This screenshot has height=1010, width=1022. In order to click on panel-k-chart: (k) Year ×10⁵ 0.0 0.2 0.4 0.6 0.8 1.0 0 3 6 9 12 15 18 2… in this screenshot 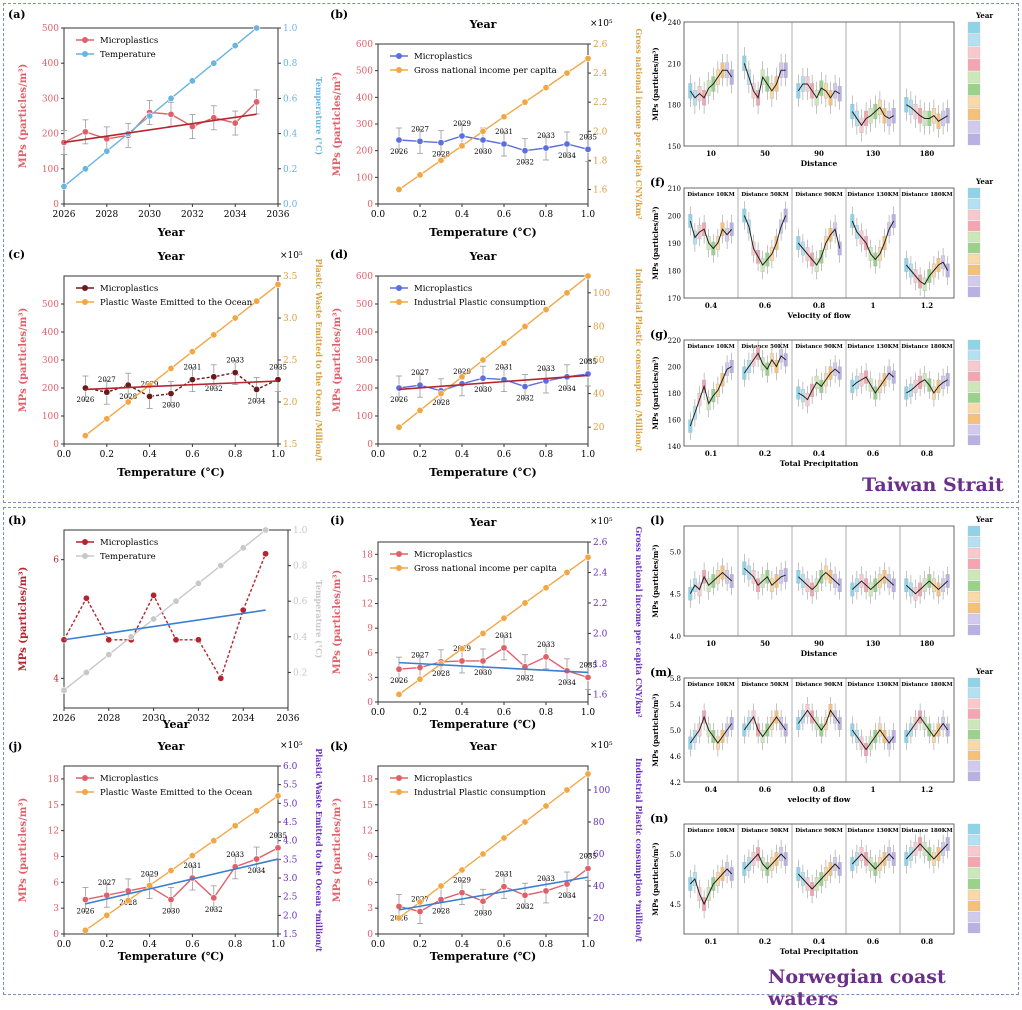, I will do `click(486, 852)`.